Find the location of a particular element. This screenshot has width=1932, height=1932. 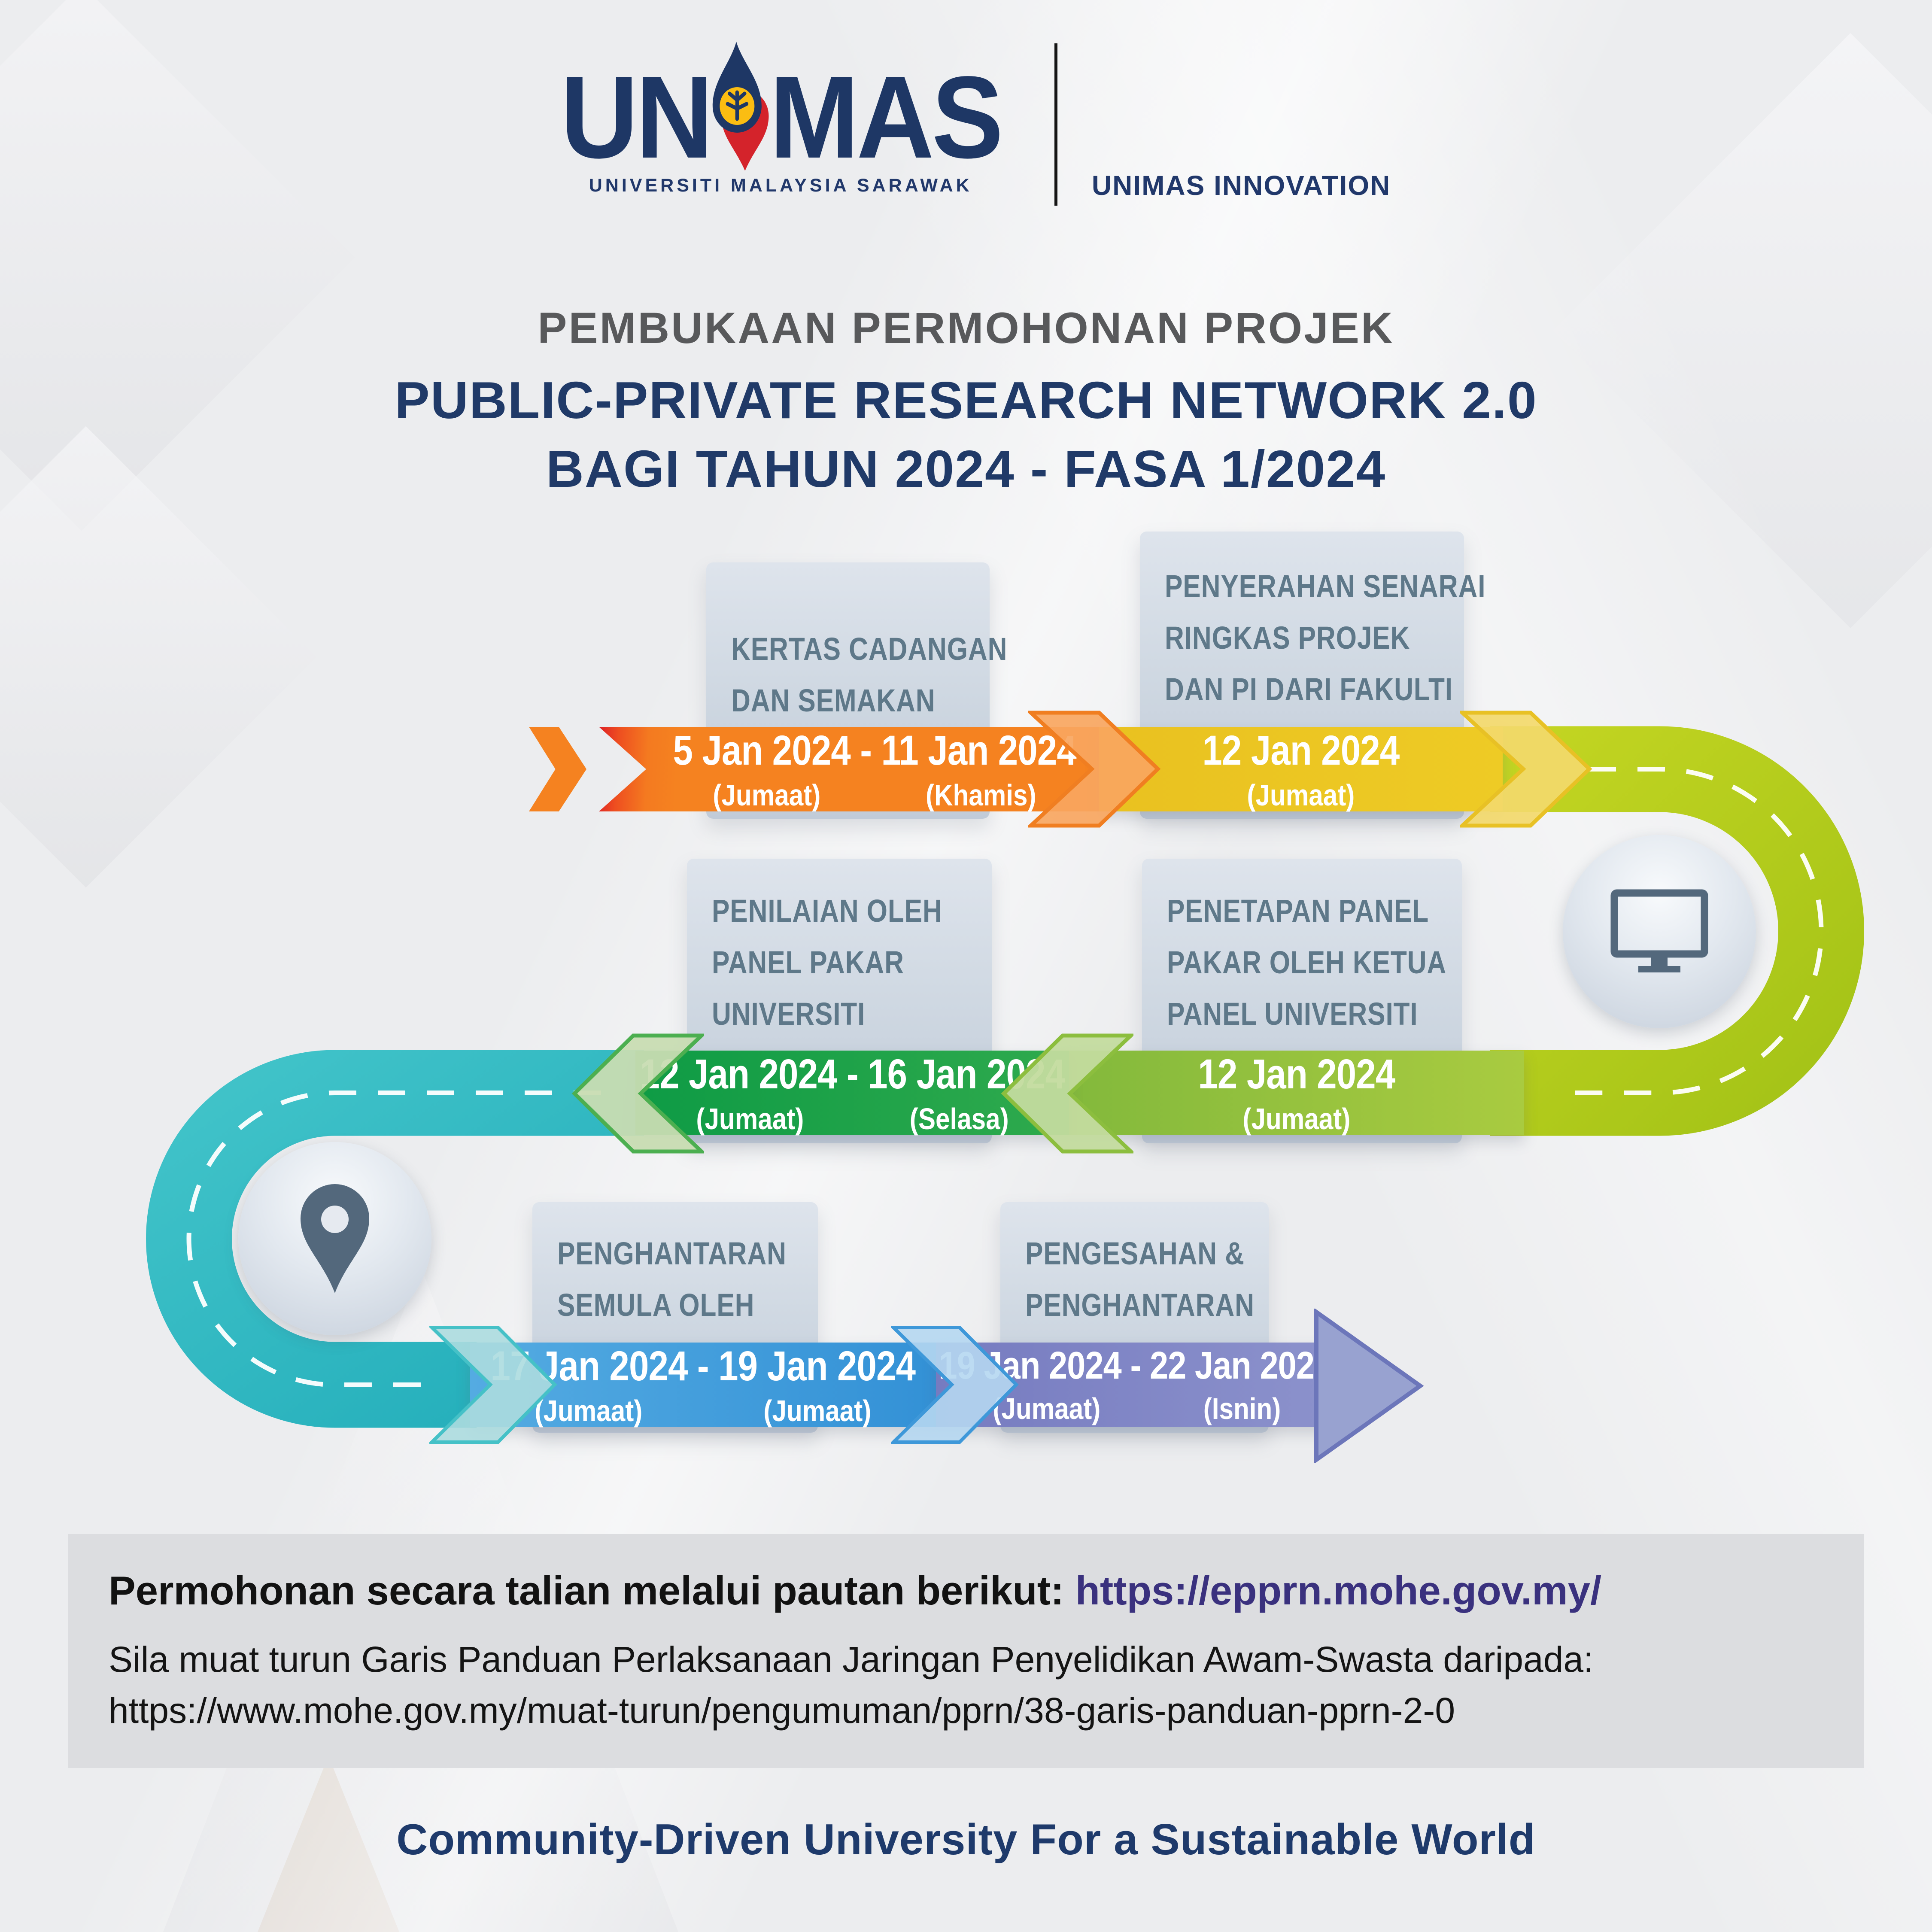

step-box-2-line: DAN PI DARI FAKULTI is located at coordinates (1309, 689).